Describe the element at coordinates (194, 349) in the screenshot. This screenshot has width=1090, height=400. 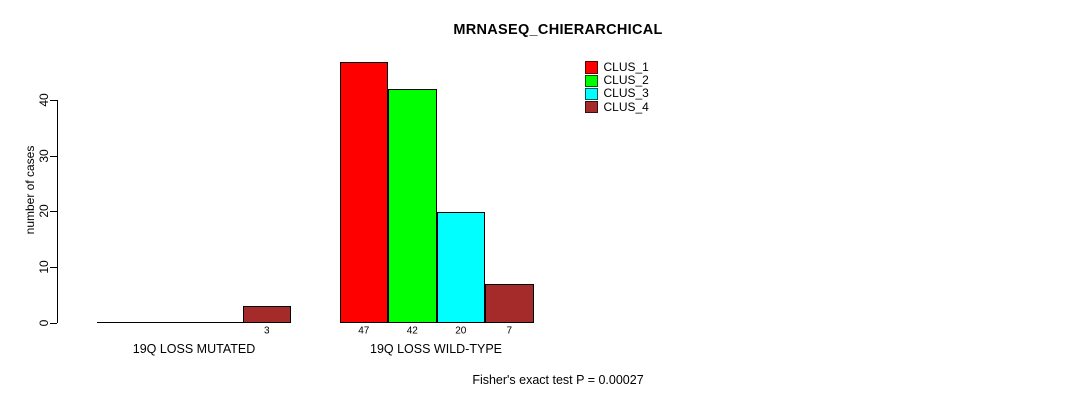
I see `x-category-label-mutated: 19Q LOSS MUTATED` at that location.